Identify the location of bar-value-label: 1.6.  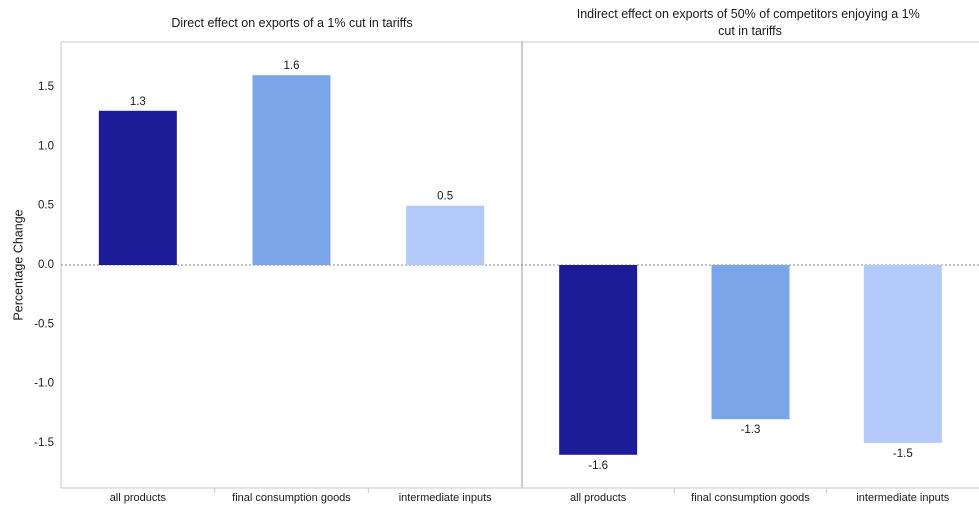
(292, 66).